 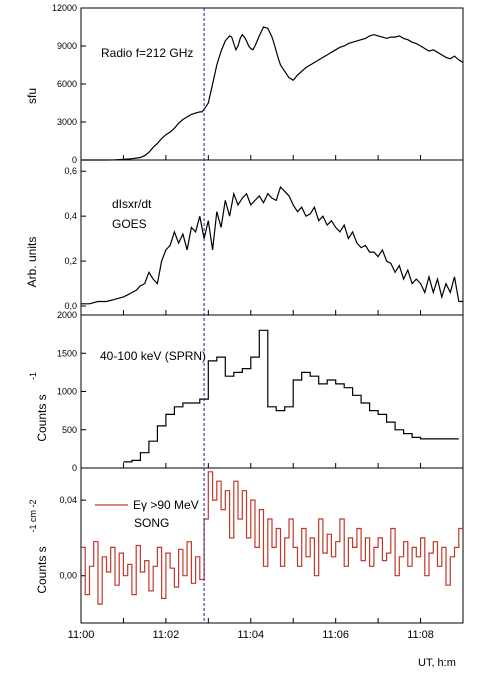 I want to click on ylabel-sup-sprn: -1, so click(x=33, y=376).